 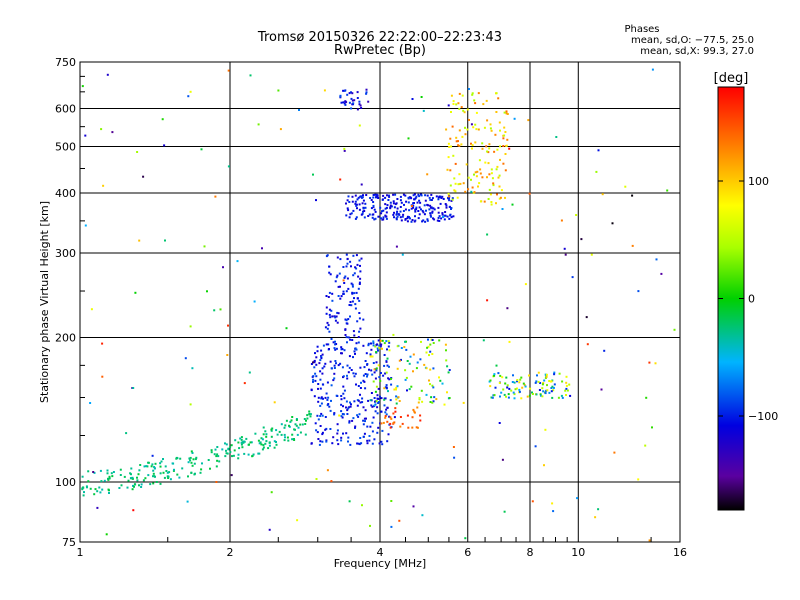 I want to click on y-tick-label: 400, so click(x=65, y=193).